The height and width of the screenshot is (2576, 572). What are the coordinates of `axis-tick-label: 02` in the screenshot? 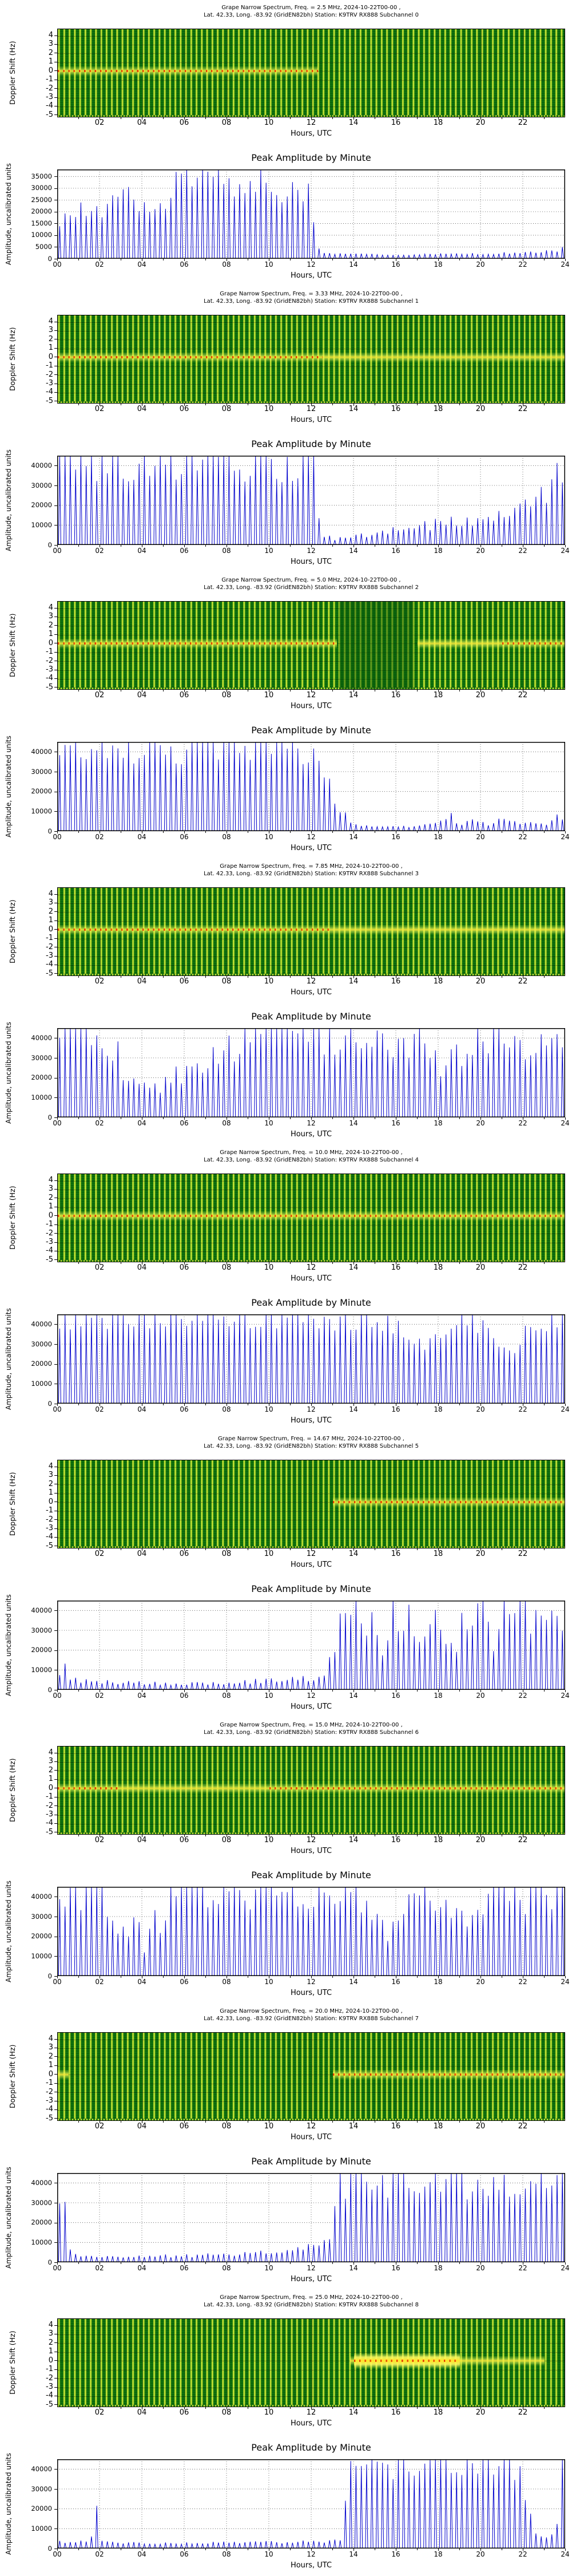 It's located at (99, 409).